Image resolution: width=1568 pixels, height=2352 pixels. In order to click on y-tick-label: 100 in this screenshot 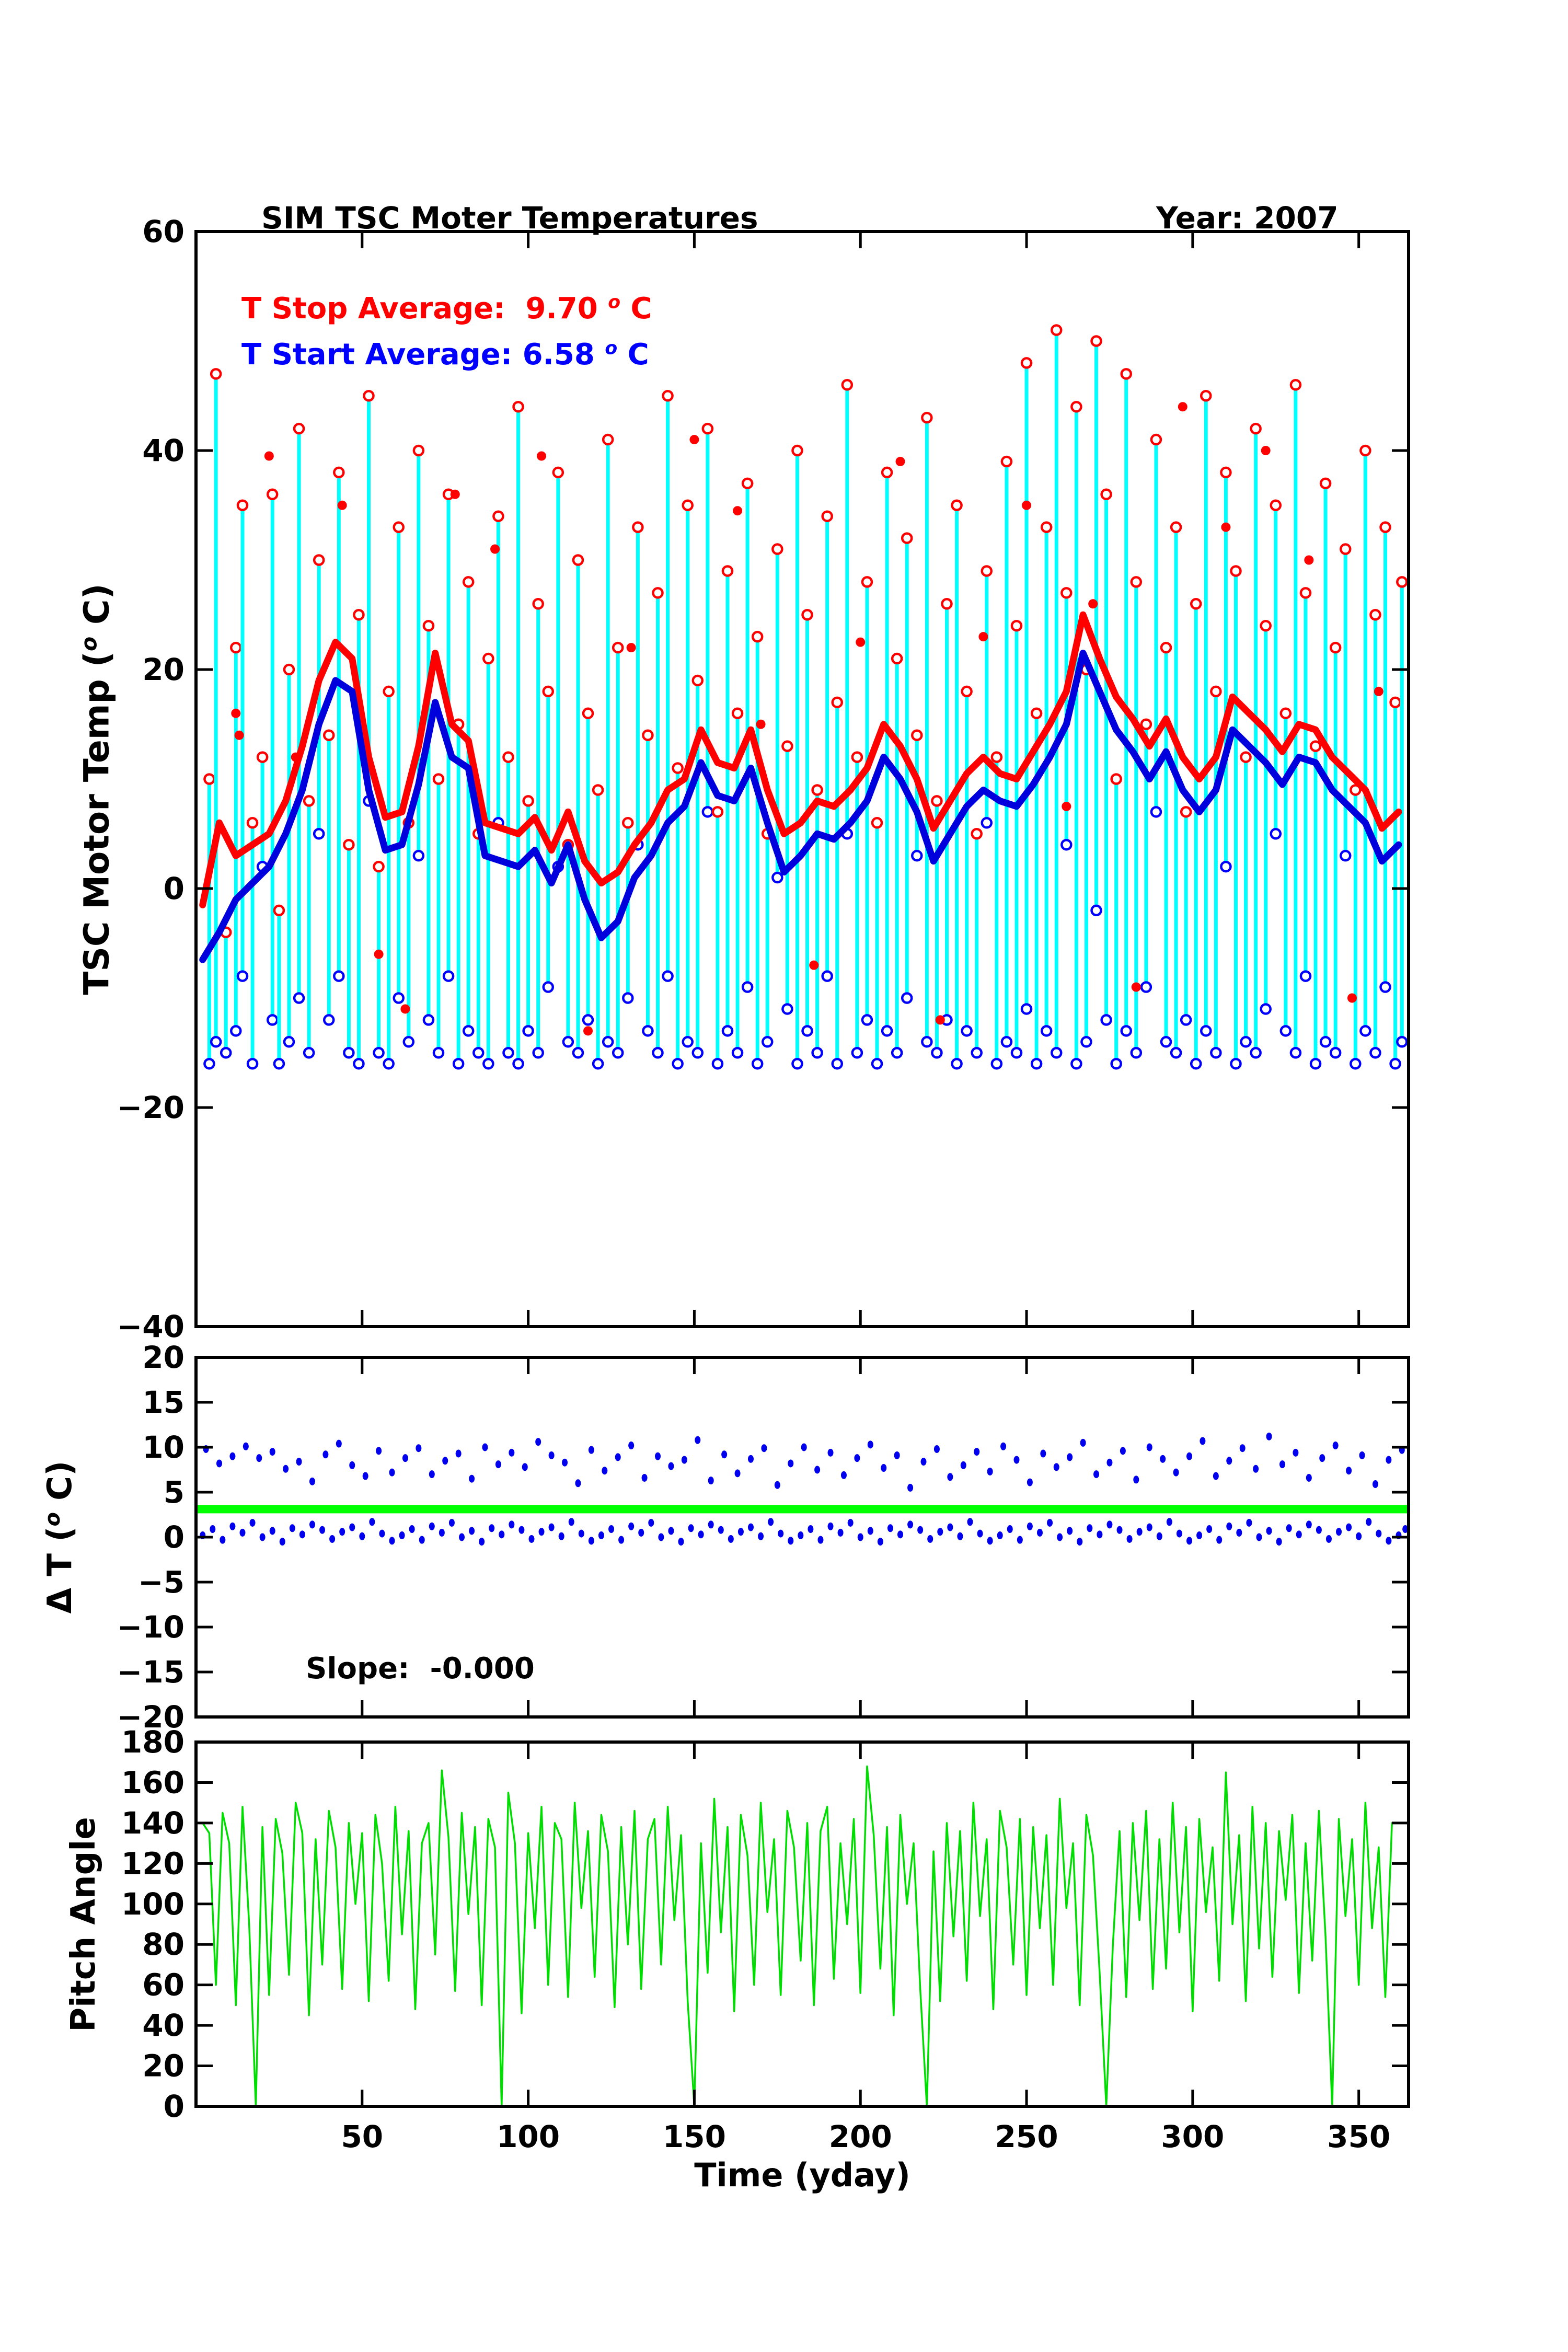, I will do `click(153, 1904)`.